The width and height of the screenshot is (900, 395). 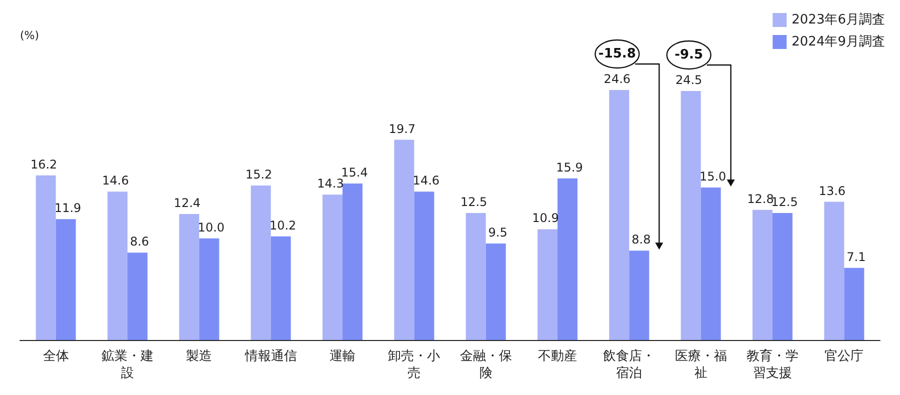 What do you see at coordinates (354, 172) in the screenshot?
I see `data-label: 15.4` at bounding box center [354, 172].